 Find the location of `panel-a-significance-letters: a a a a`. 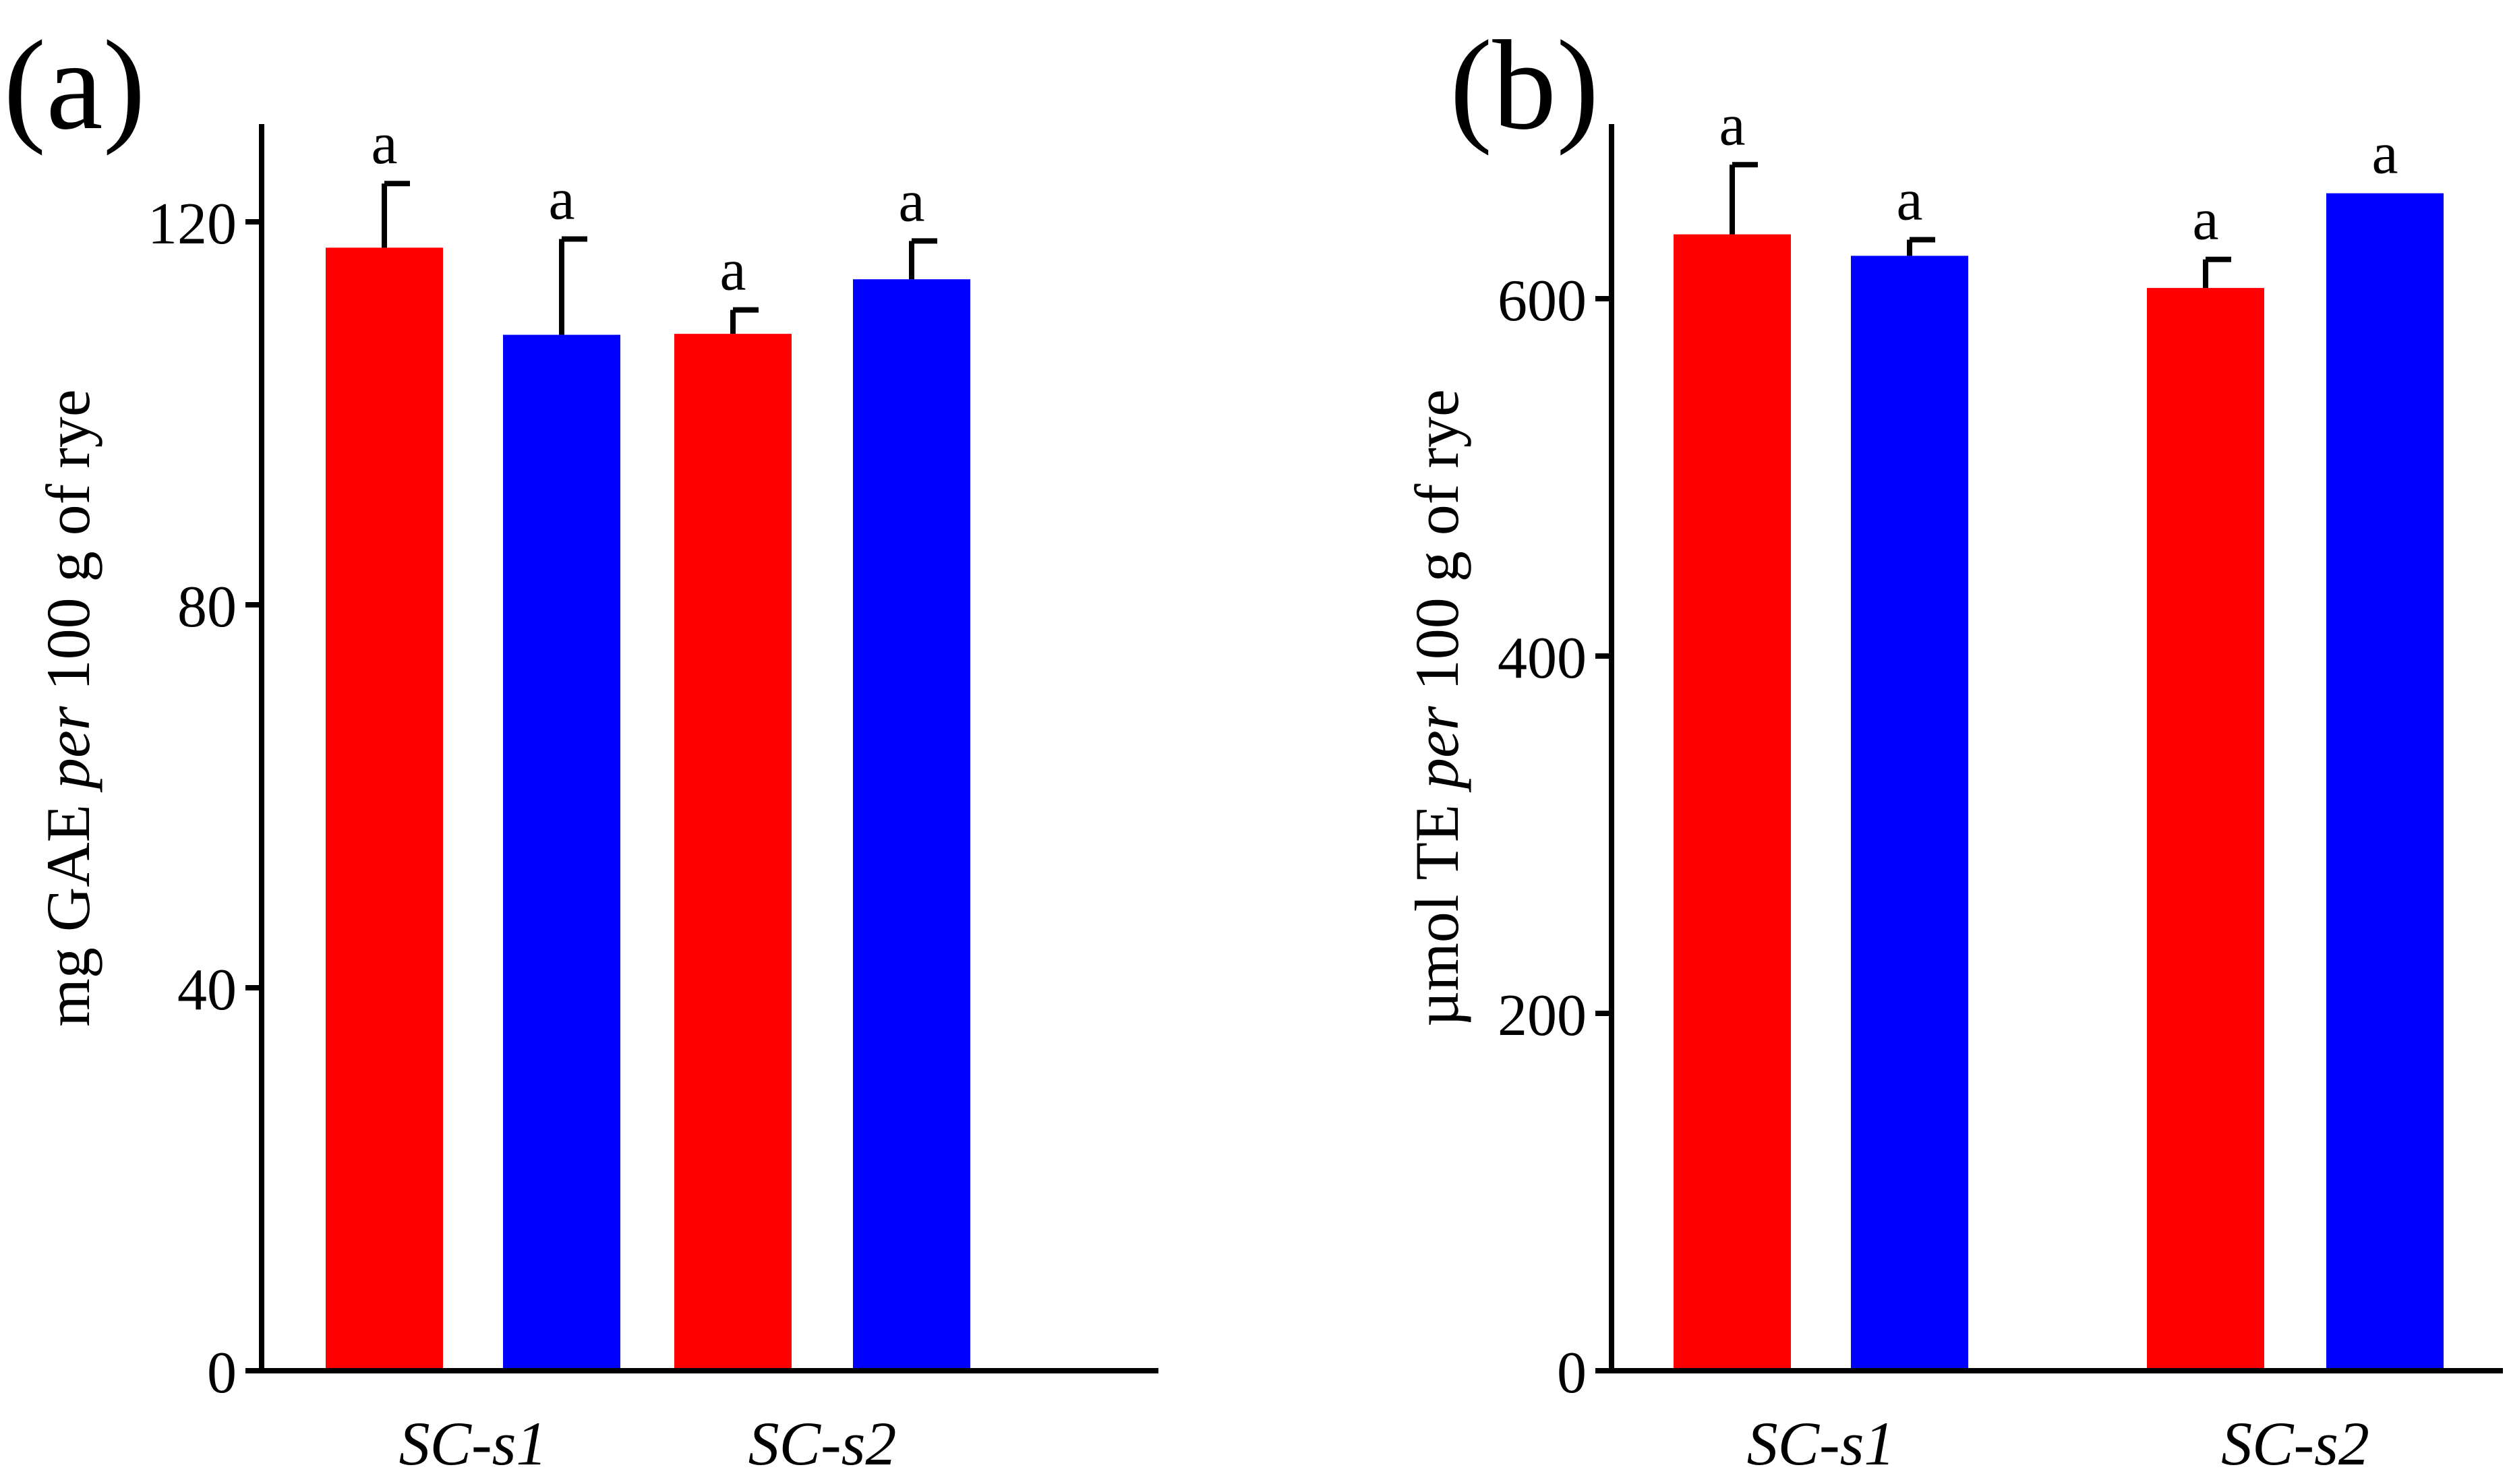

panel-a-significance-letters: a a a a is located at coordinates (648, 207).